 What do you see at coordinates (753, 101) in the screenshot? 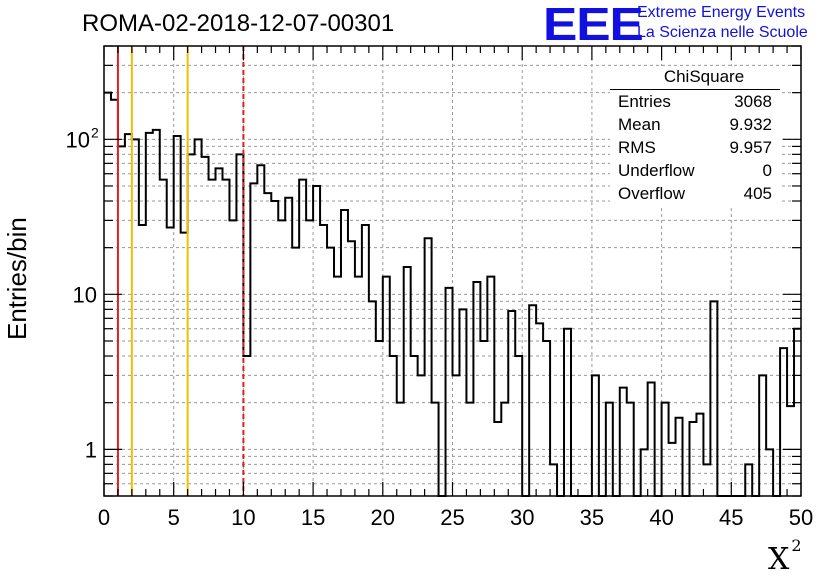
I see `stats-value: 3068` at bounding box center [753, 101].